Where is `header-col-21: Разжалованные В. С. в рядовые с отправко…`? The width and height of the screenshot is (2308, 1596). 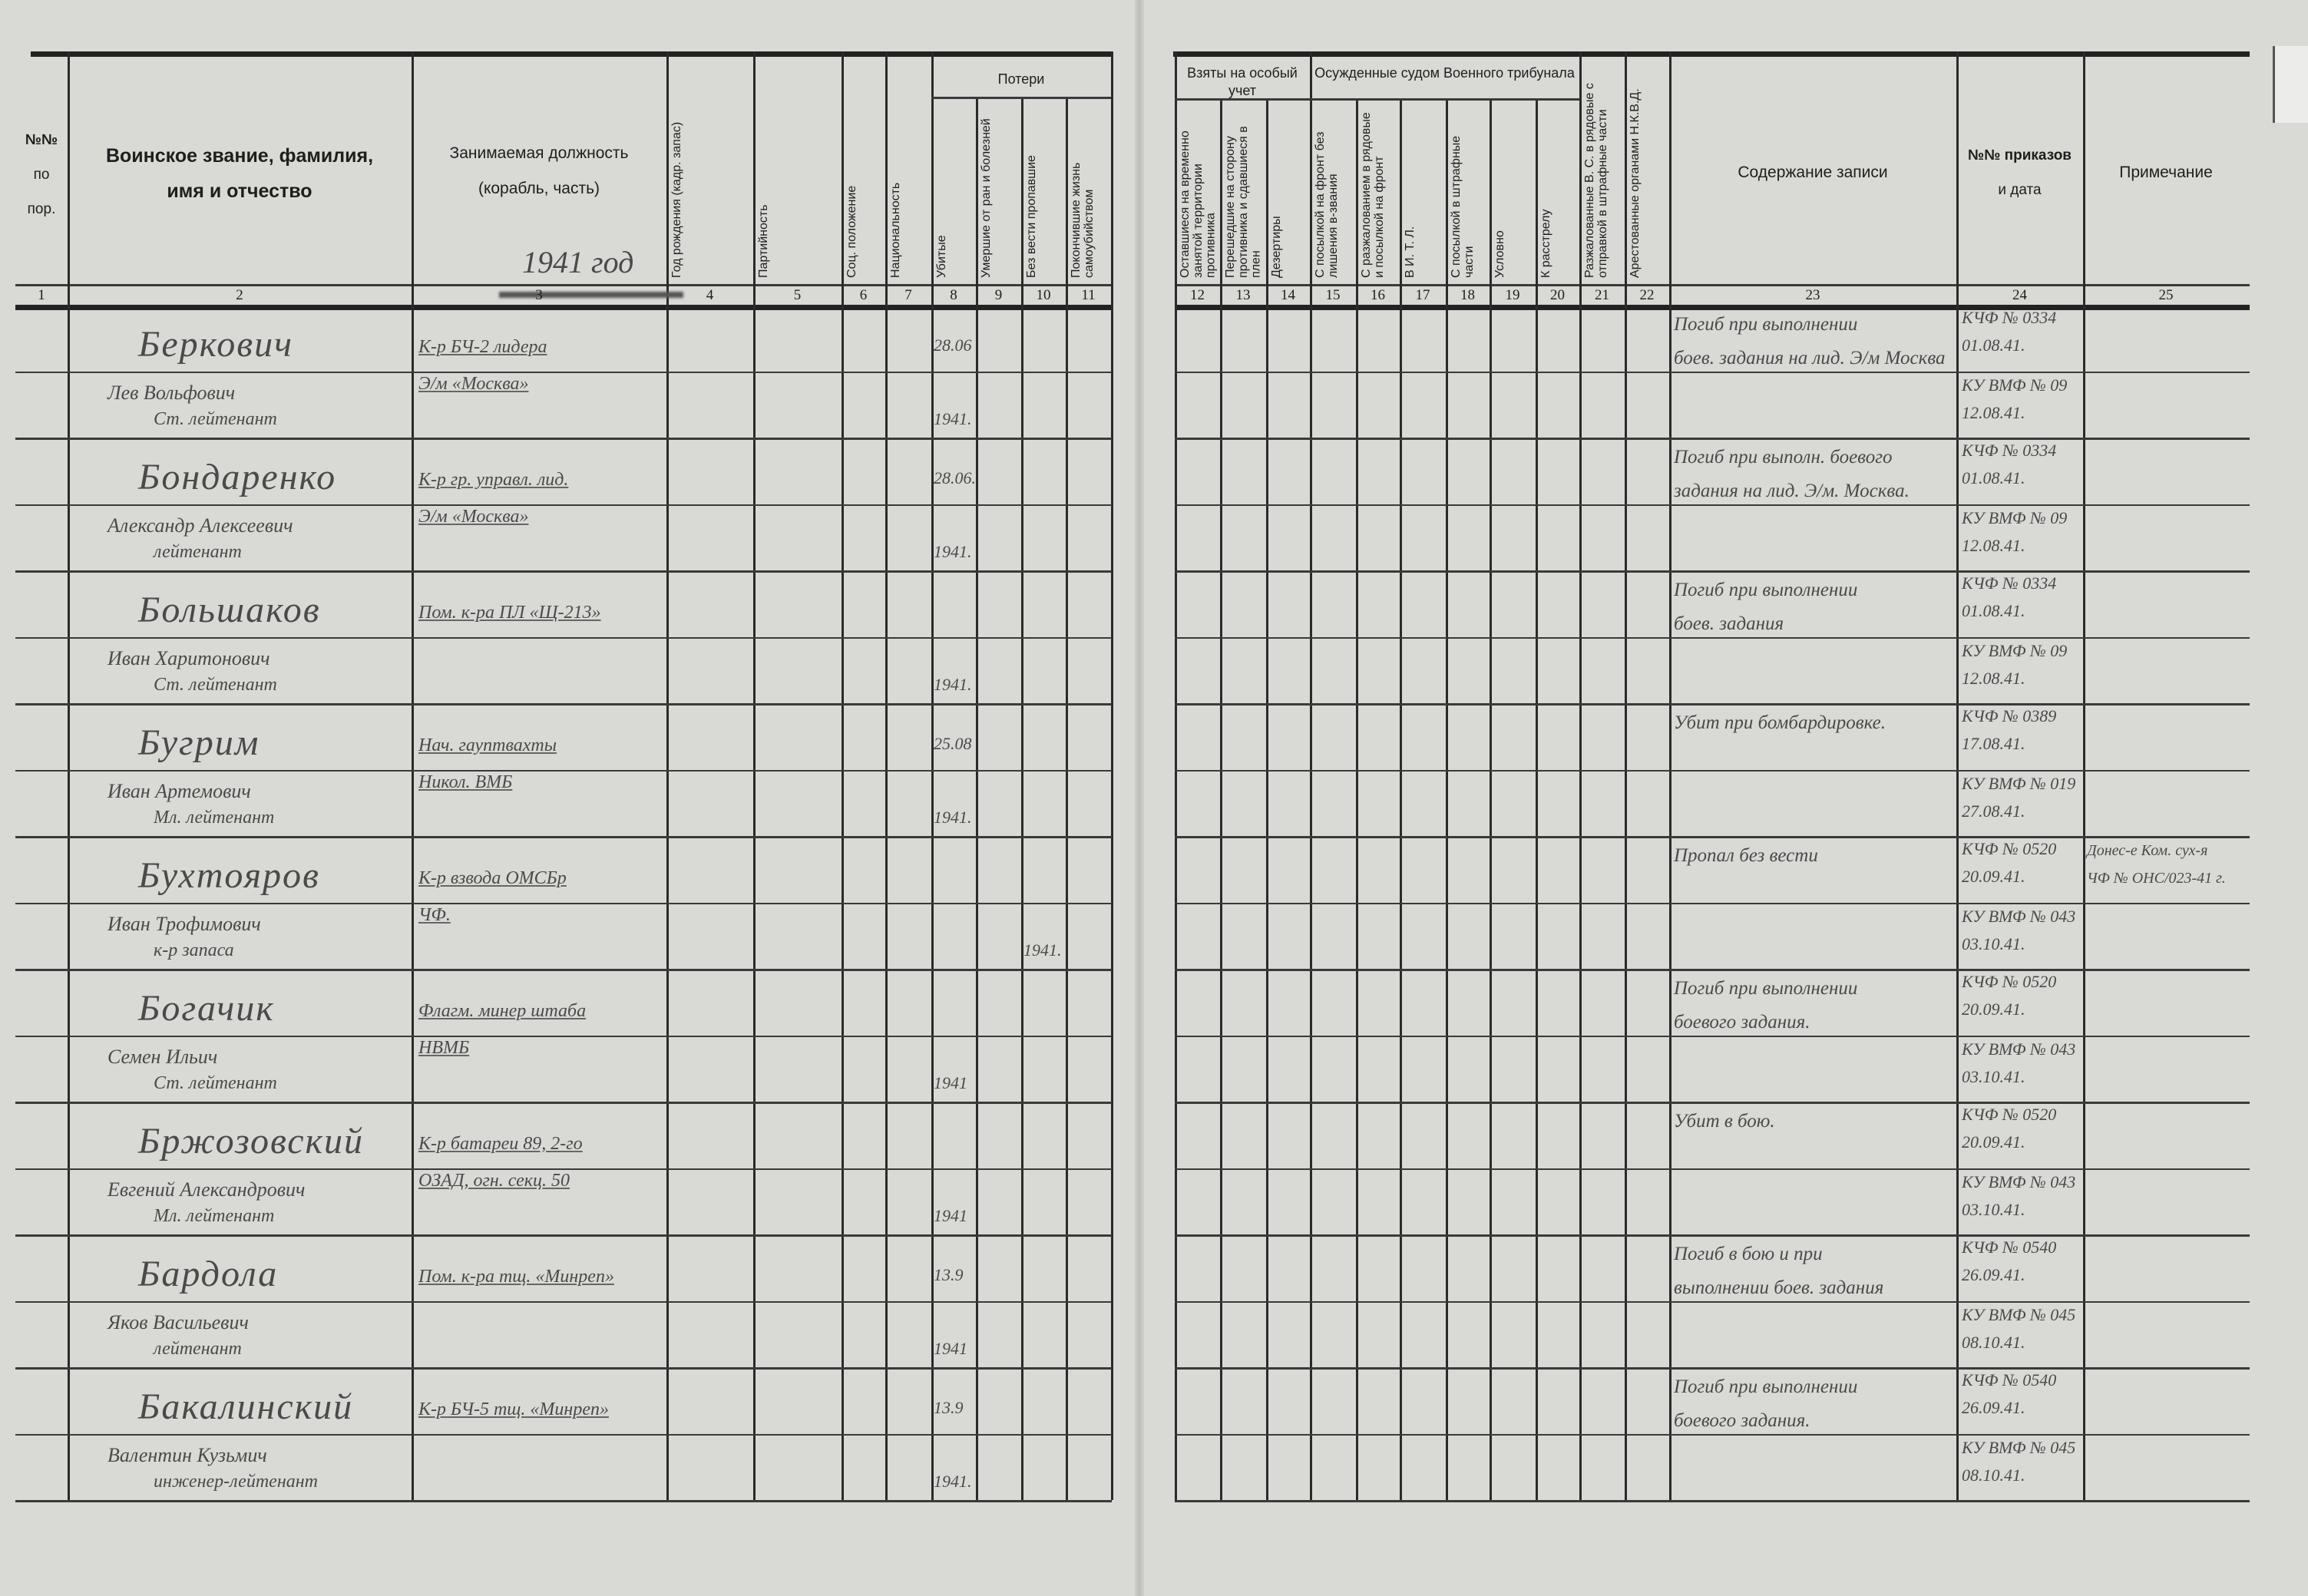
header-col-21: Разжалованные В. С. в рядовые с отправко… is located at coordinates (1596, 180).